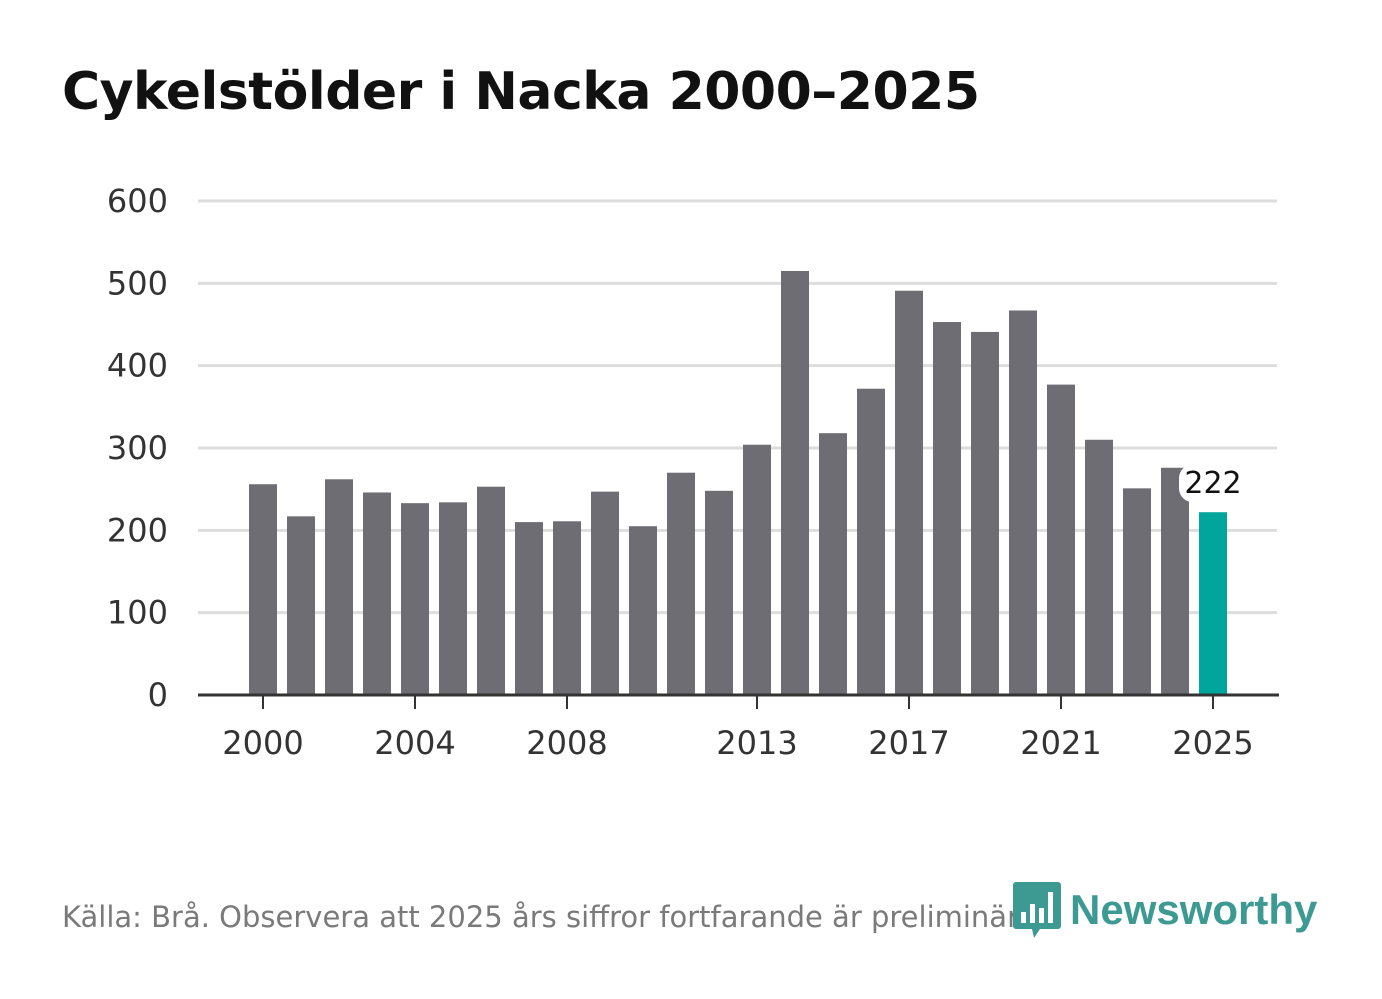 The width and height of the screenshot is (1382, 999). I want to click on bar-2002, so click(339, 587).